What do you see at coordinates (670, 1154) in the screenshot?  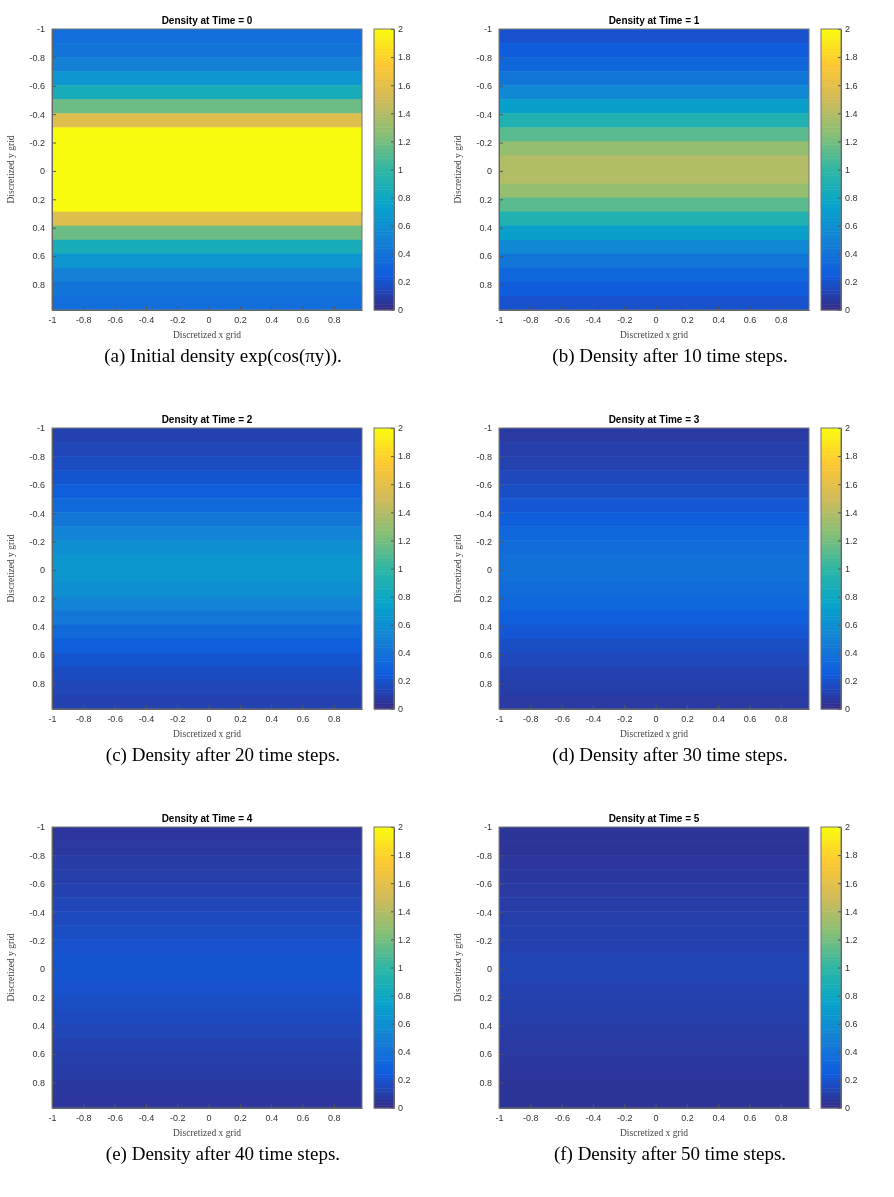 I see `text: (f) Density after 50 time steps.` at bounding box center [670, 1154].